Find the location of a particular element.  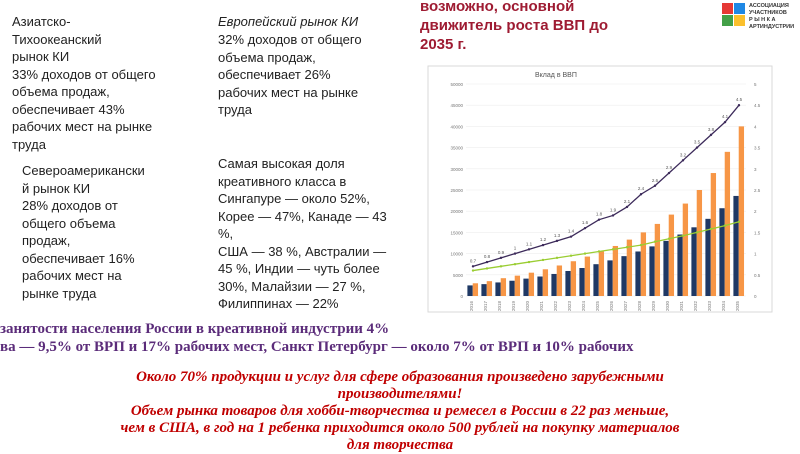

y2-tick-label: 3 is located at coordinates (755, 169).